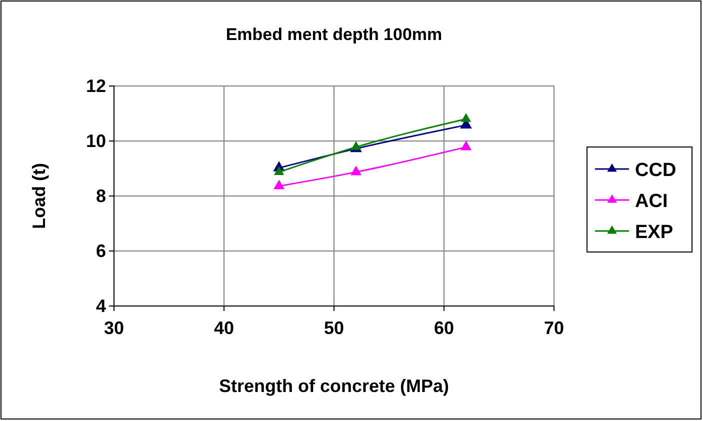 This screenshot has height=421, width=703. Describe the element at coordinates (334, 386) in the screenshot. I see `x-axis-title: Strength of concrete (MPa)` at that location.